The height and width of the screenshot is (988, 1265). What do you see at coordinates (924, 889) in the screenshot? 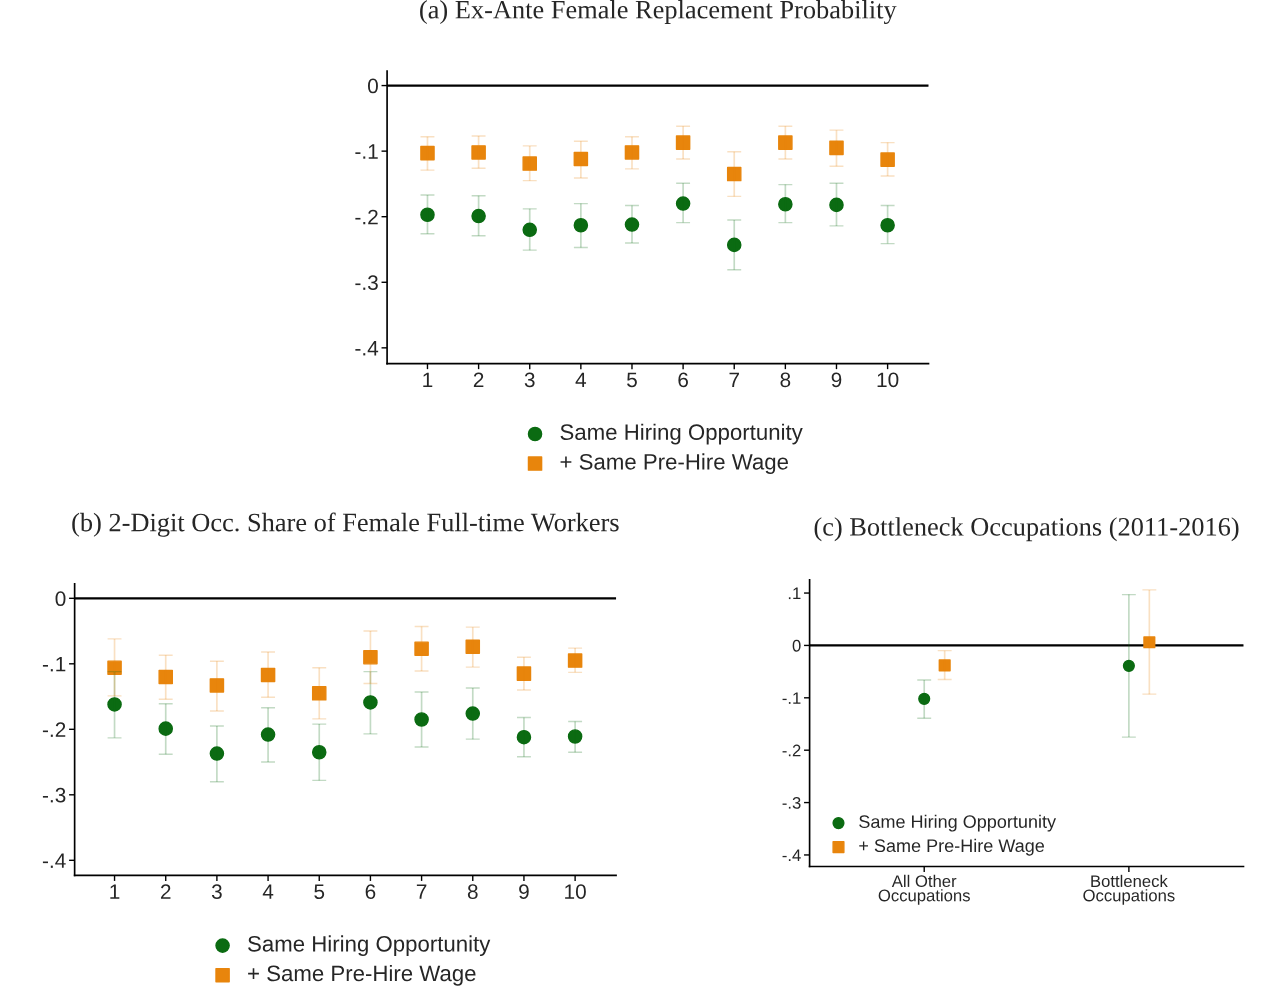
I see `x-tick-label: All Other Occupations` at bounding box center [924, 889].